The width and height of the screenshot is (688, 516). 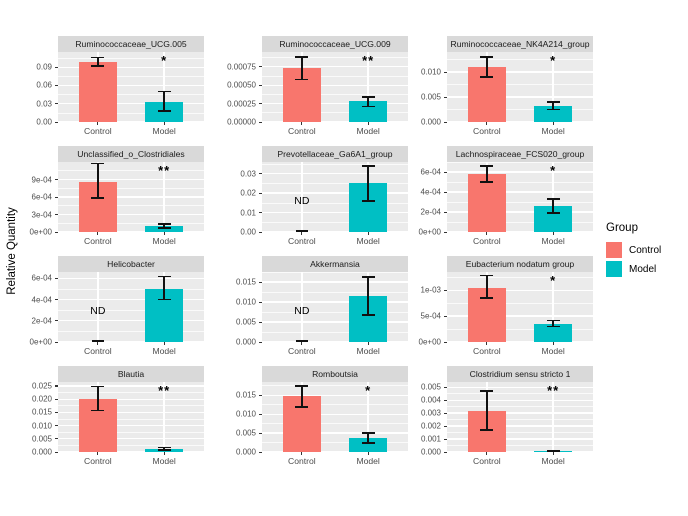 I want to click on facet-title: Eubacterium nodatum group, so click(x=520, y=264).